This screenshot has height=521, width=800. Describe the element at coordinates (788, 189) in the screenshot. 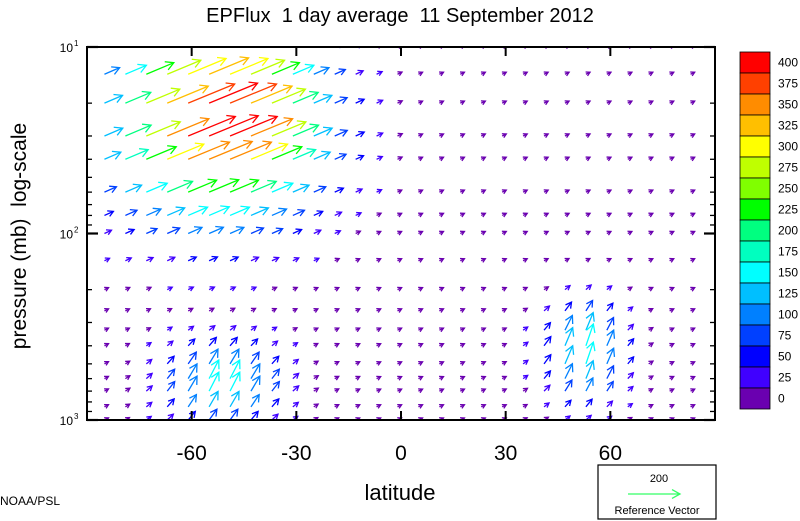

I see `colorbar-label: 250` at that location.